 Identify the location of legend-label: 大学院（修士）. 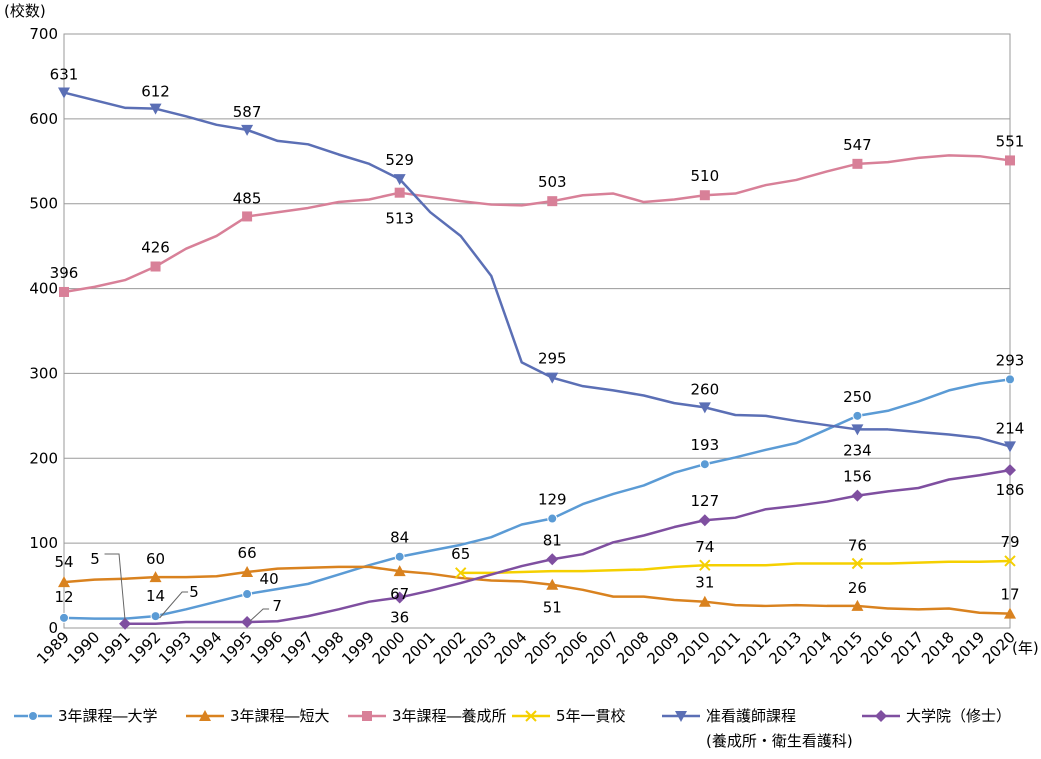
(958, 716).